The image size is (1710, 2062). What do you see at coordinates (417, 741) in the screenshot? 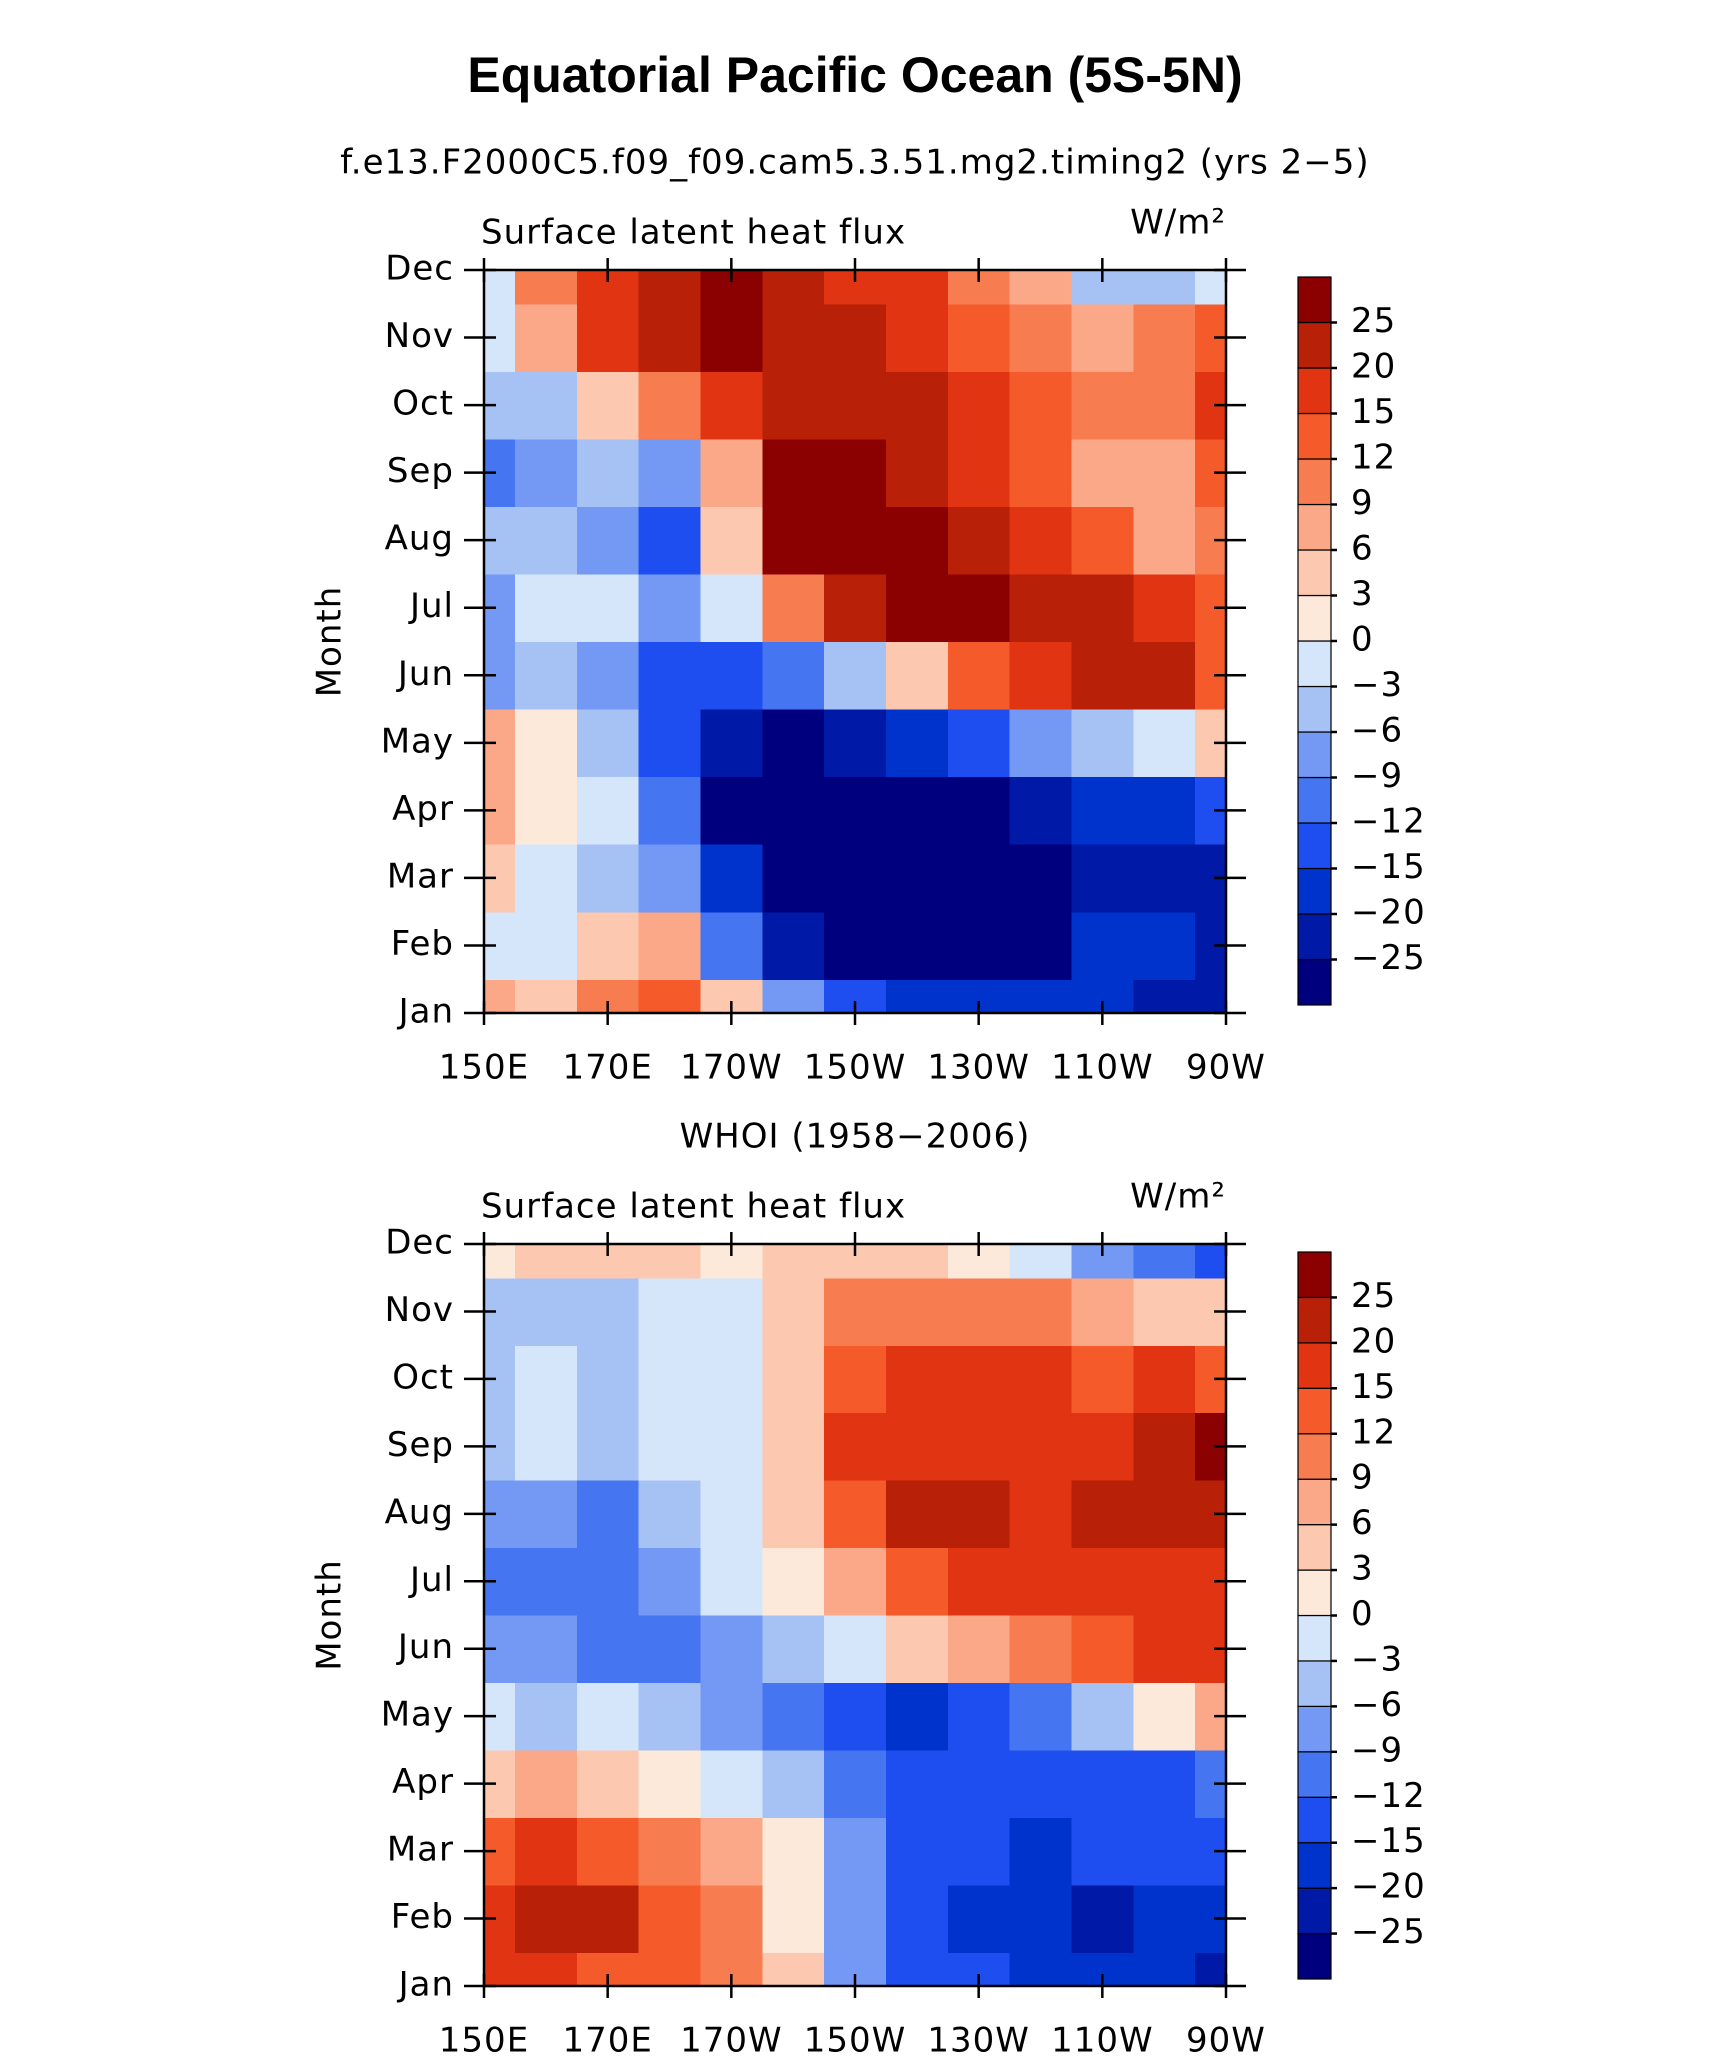
I see `y-tick-label: May` at bounding box center [417, 741].